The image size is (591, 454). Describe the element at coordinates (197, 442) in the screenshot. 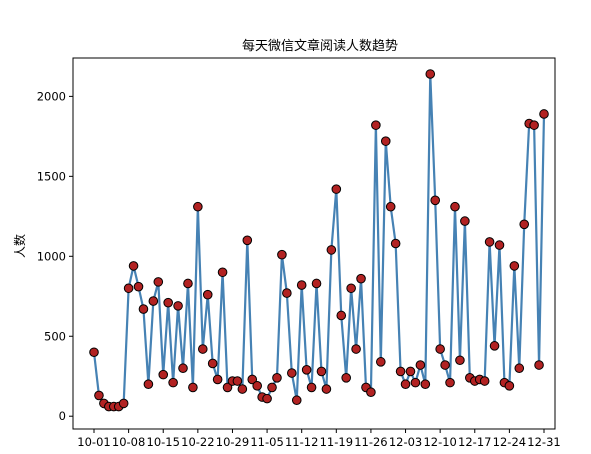

I see `x-tick-label: 10-22` at that location.